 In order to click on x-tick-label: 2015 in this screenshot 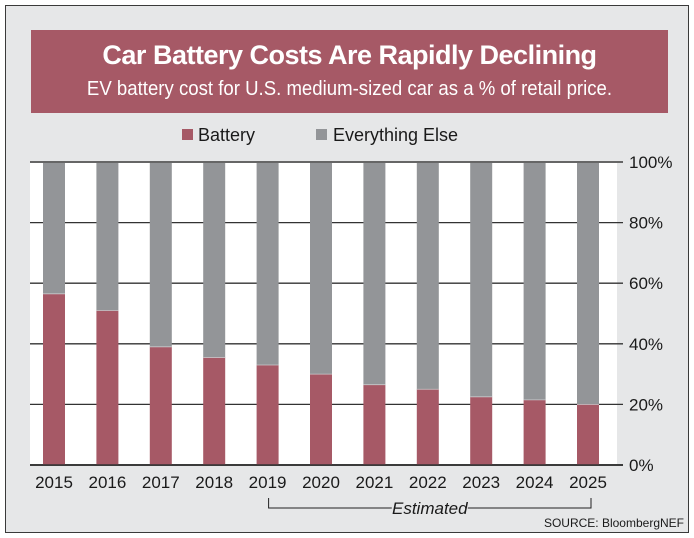, I will do `click(54, 482)`.